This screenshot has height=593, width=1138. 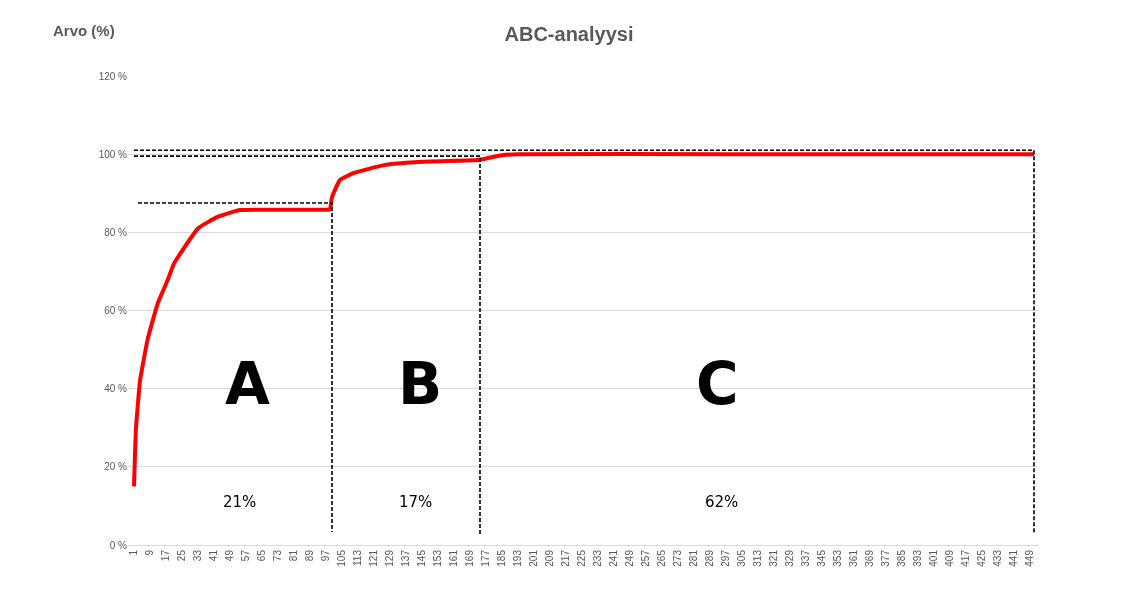 I want to click on x-tick-label: 265, so click(x=662, y=558).